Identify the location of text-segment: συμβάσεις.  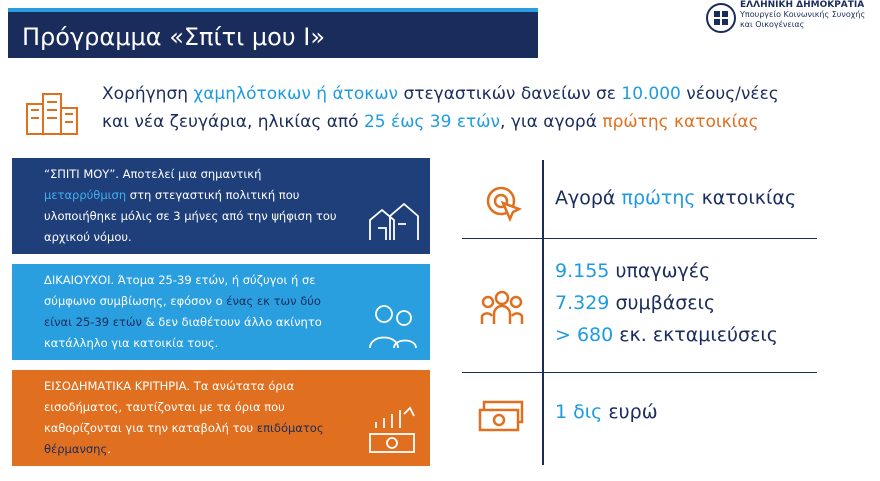
(662, 303).